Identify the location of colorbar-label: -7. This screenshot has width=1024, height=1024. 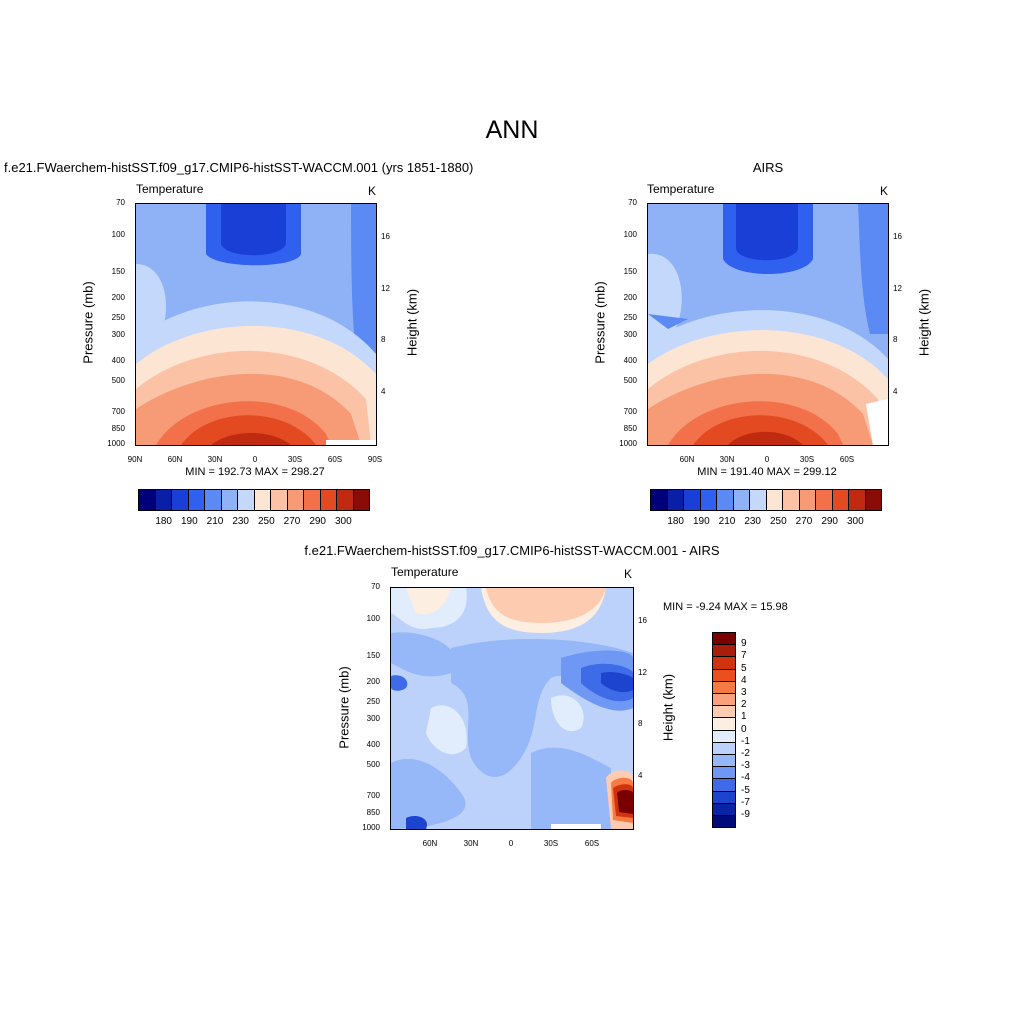
(745, 802).